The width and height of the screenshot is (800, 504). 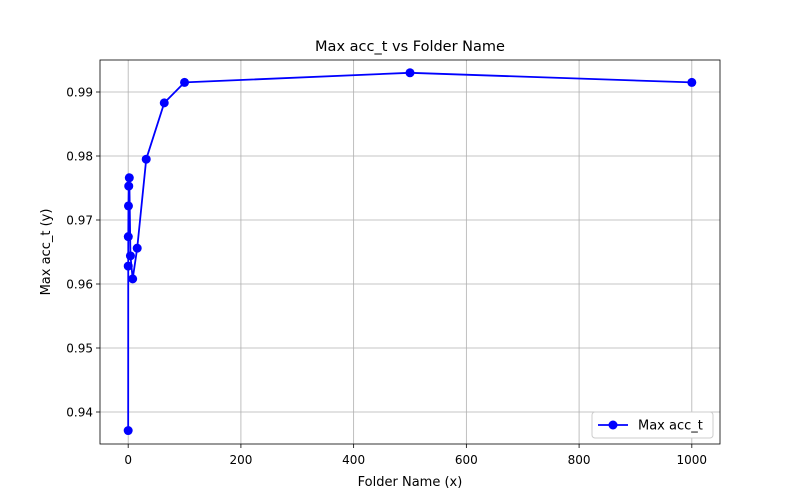 I want to click on x-tick-label: 200, so click(x=240, y=460).